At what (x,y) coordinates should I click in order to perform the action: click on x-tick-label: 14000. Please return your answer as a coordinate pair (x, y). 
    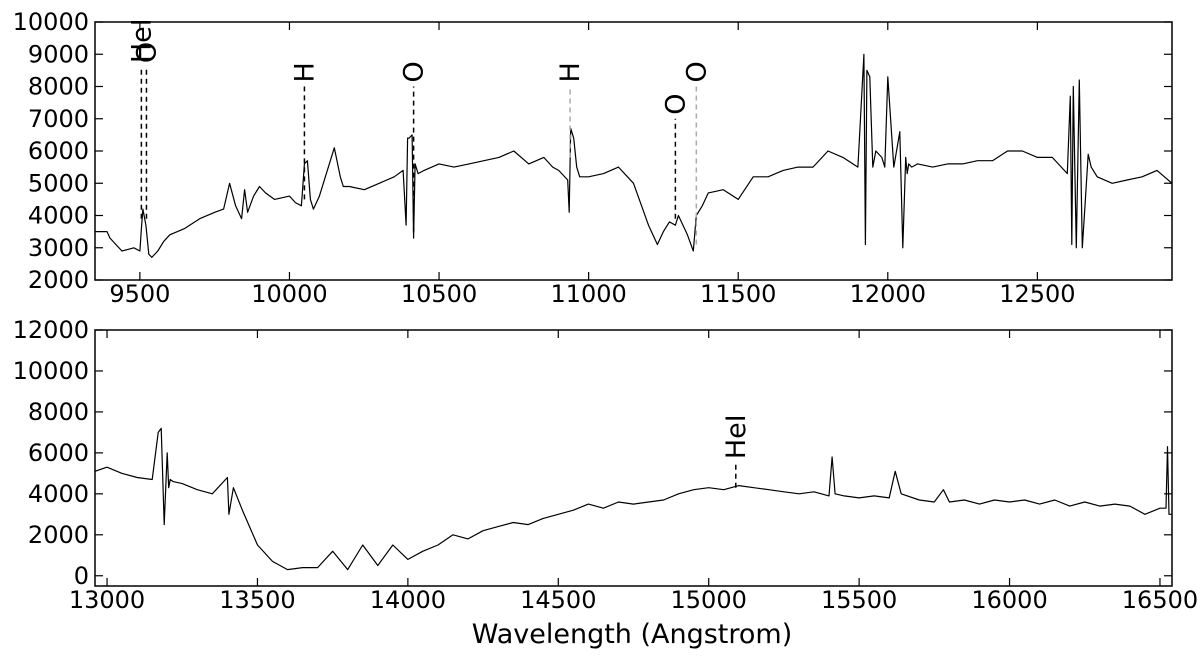
    Looking at the image, I should click on (408, 600).